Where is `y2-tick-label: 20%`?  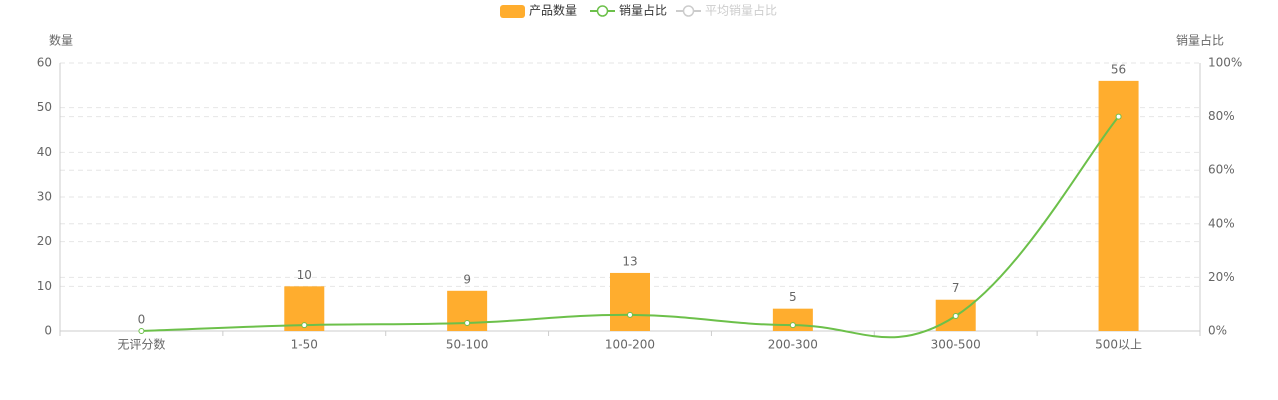
y2-tick-label: 20% is located at coordinates (1221, 277).